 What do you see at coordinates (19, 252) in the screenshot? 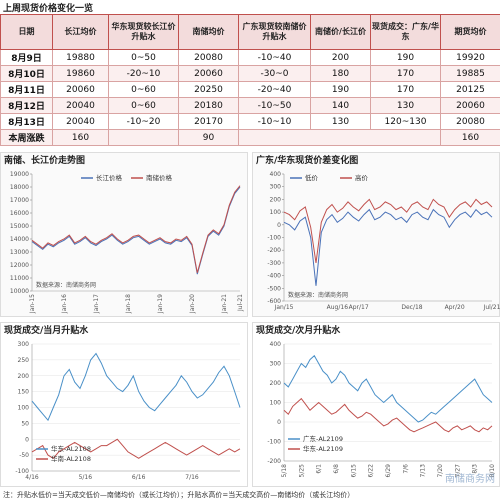
I see `y-tick-label: 13000` at bounding box center [19, 252].